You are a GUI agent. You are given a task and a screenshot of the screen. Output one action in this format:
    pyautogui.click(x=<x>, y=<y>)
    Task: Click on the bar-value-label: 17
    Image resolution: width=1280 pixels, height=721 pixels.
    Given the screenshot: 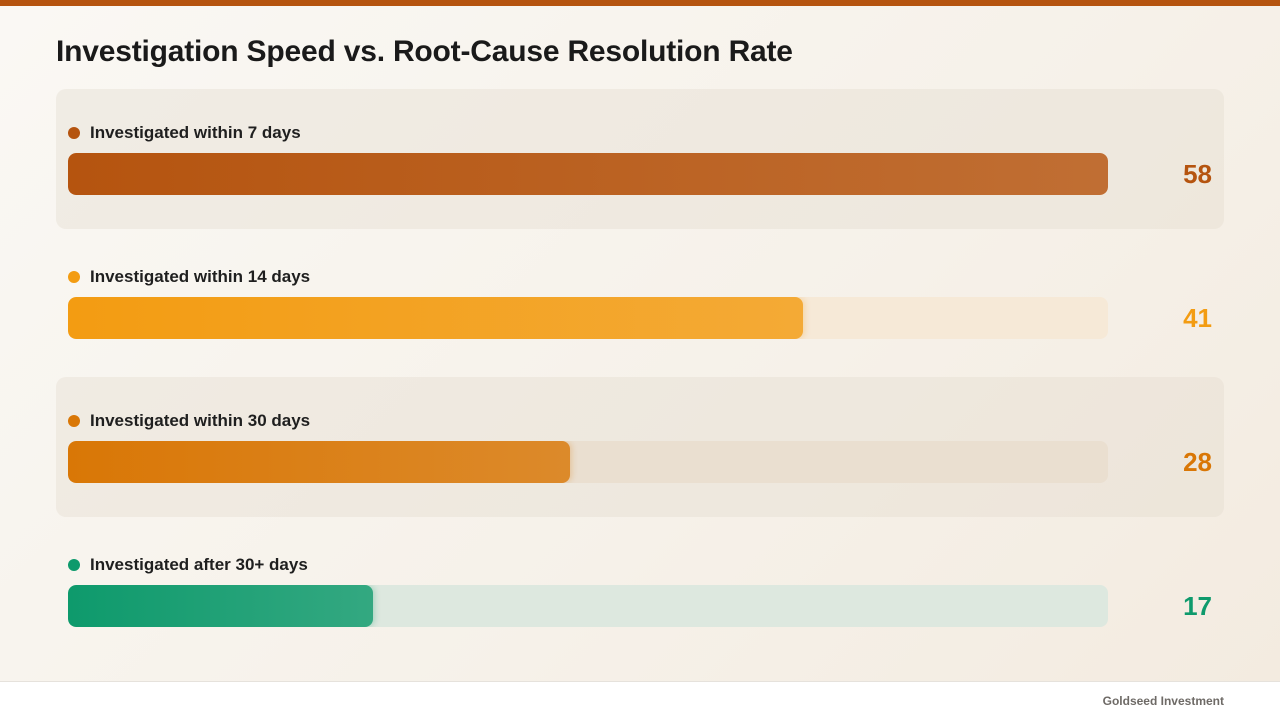 What is the action you would take?
    pyautogui.click(x=1197, y=606)
    